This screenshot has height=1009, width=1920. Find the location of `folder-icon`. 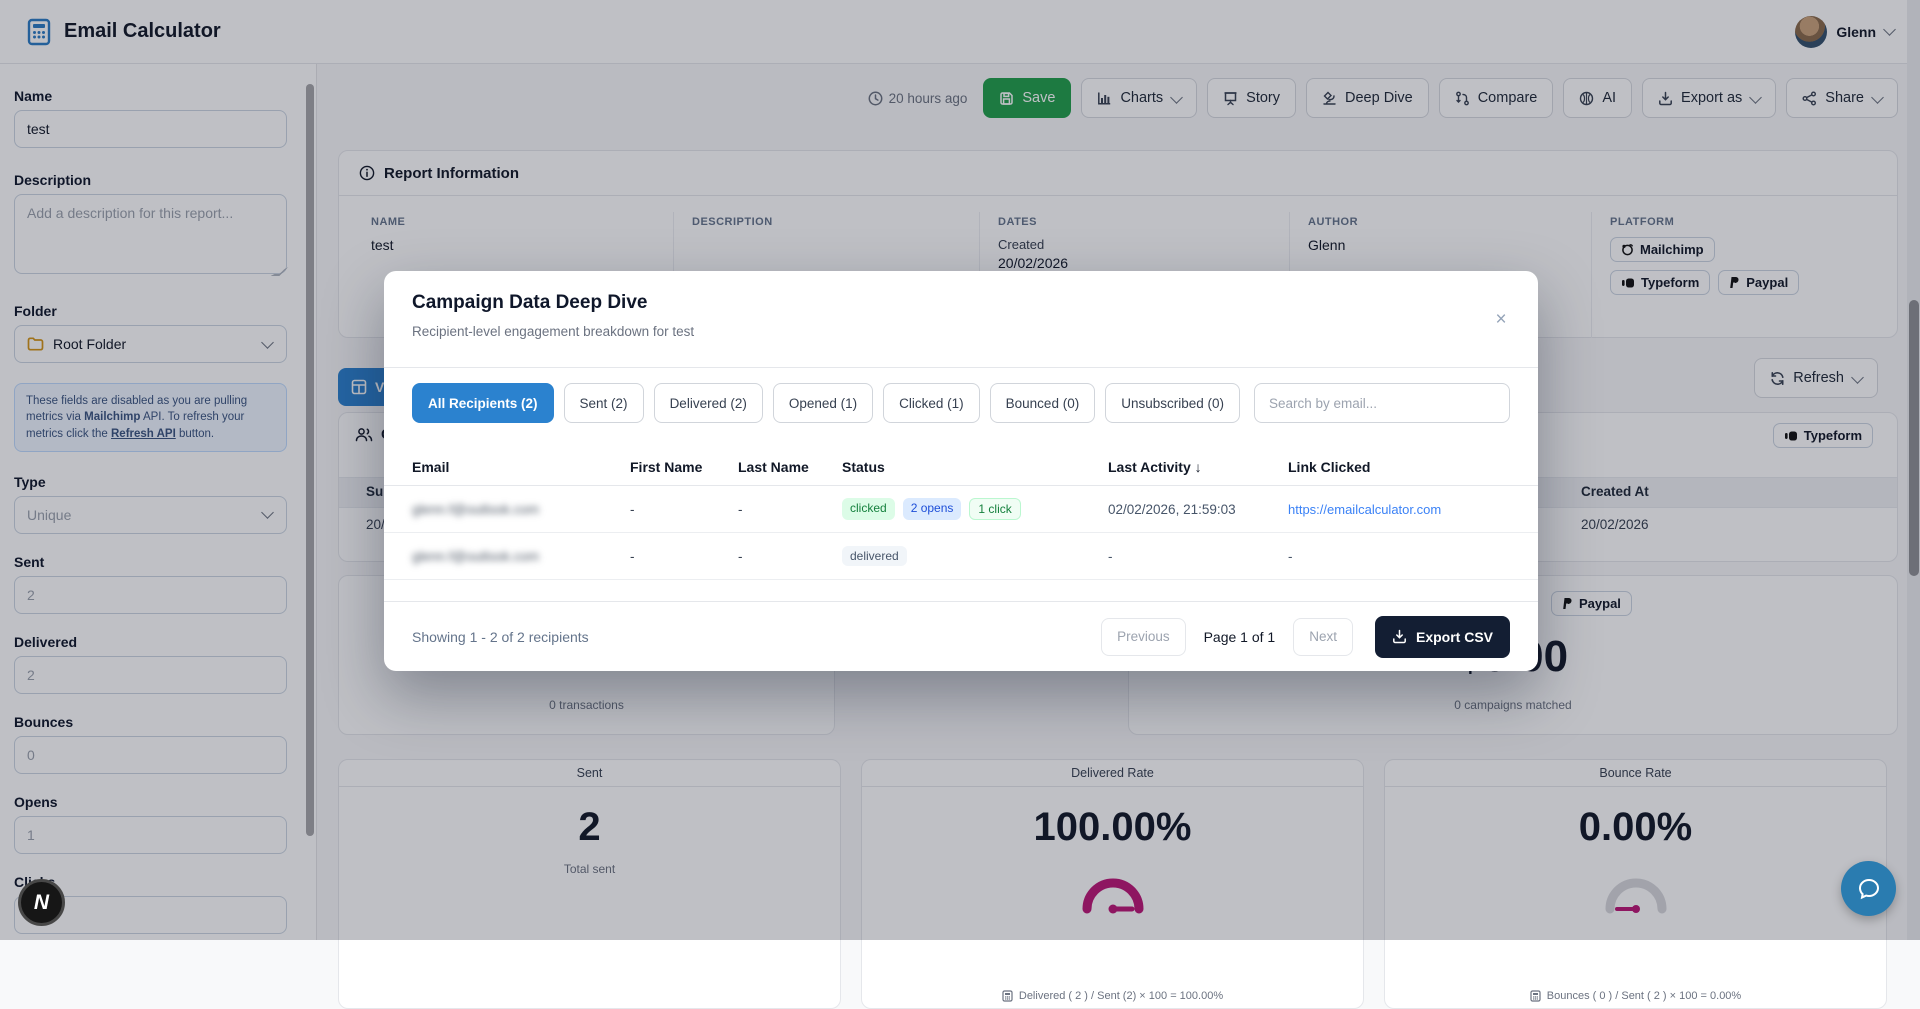

folder-icon is located at coordinates (35, 344).